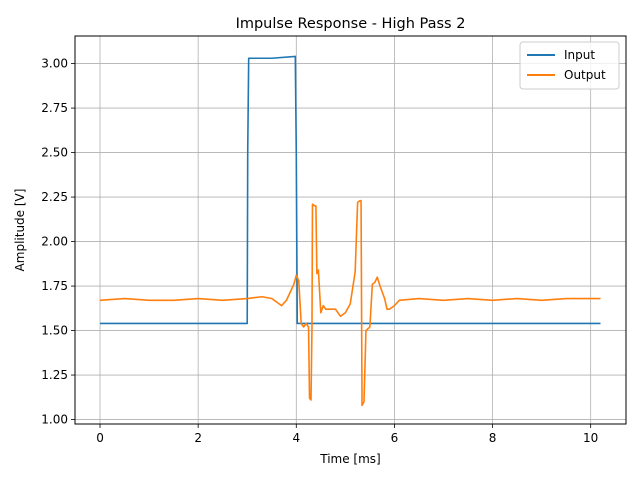 Image resolution: width=640 pixels, height=480 pixels. What do you see at coordinates (54, 331) in the screenshot?
I see `y-tick-label: 1.50` at bounding box center [54, 331].